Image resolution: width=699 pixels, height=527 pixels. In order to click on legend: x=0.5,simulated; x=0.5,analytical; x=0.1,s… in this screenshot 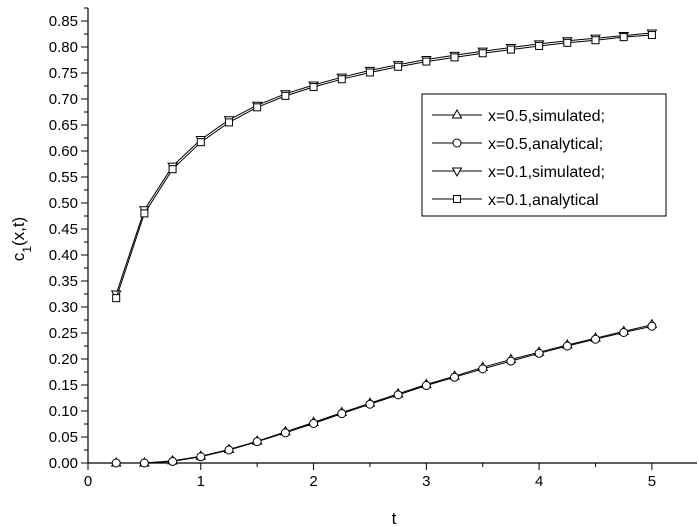, I will do `click(544, 155)`.